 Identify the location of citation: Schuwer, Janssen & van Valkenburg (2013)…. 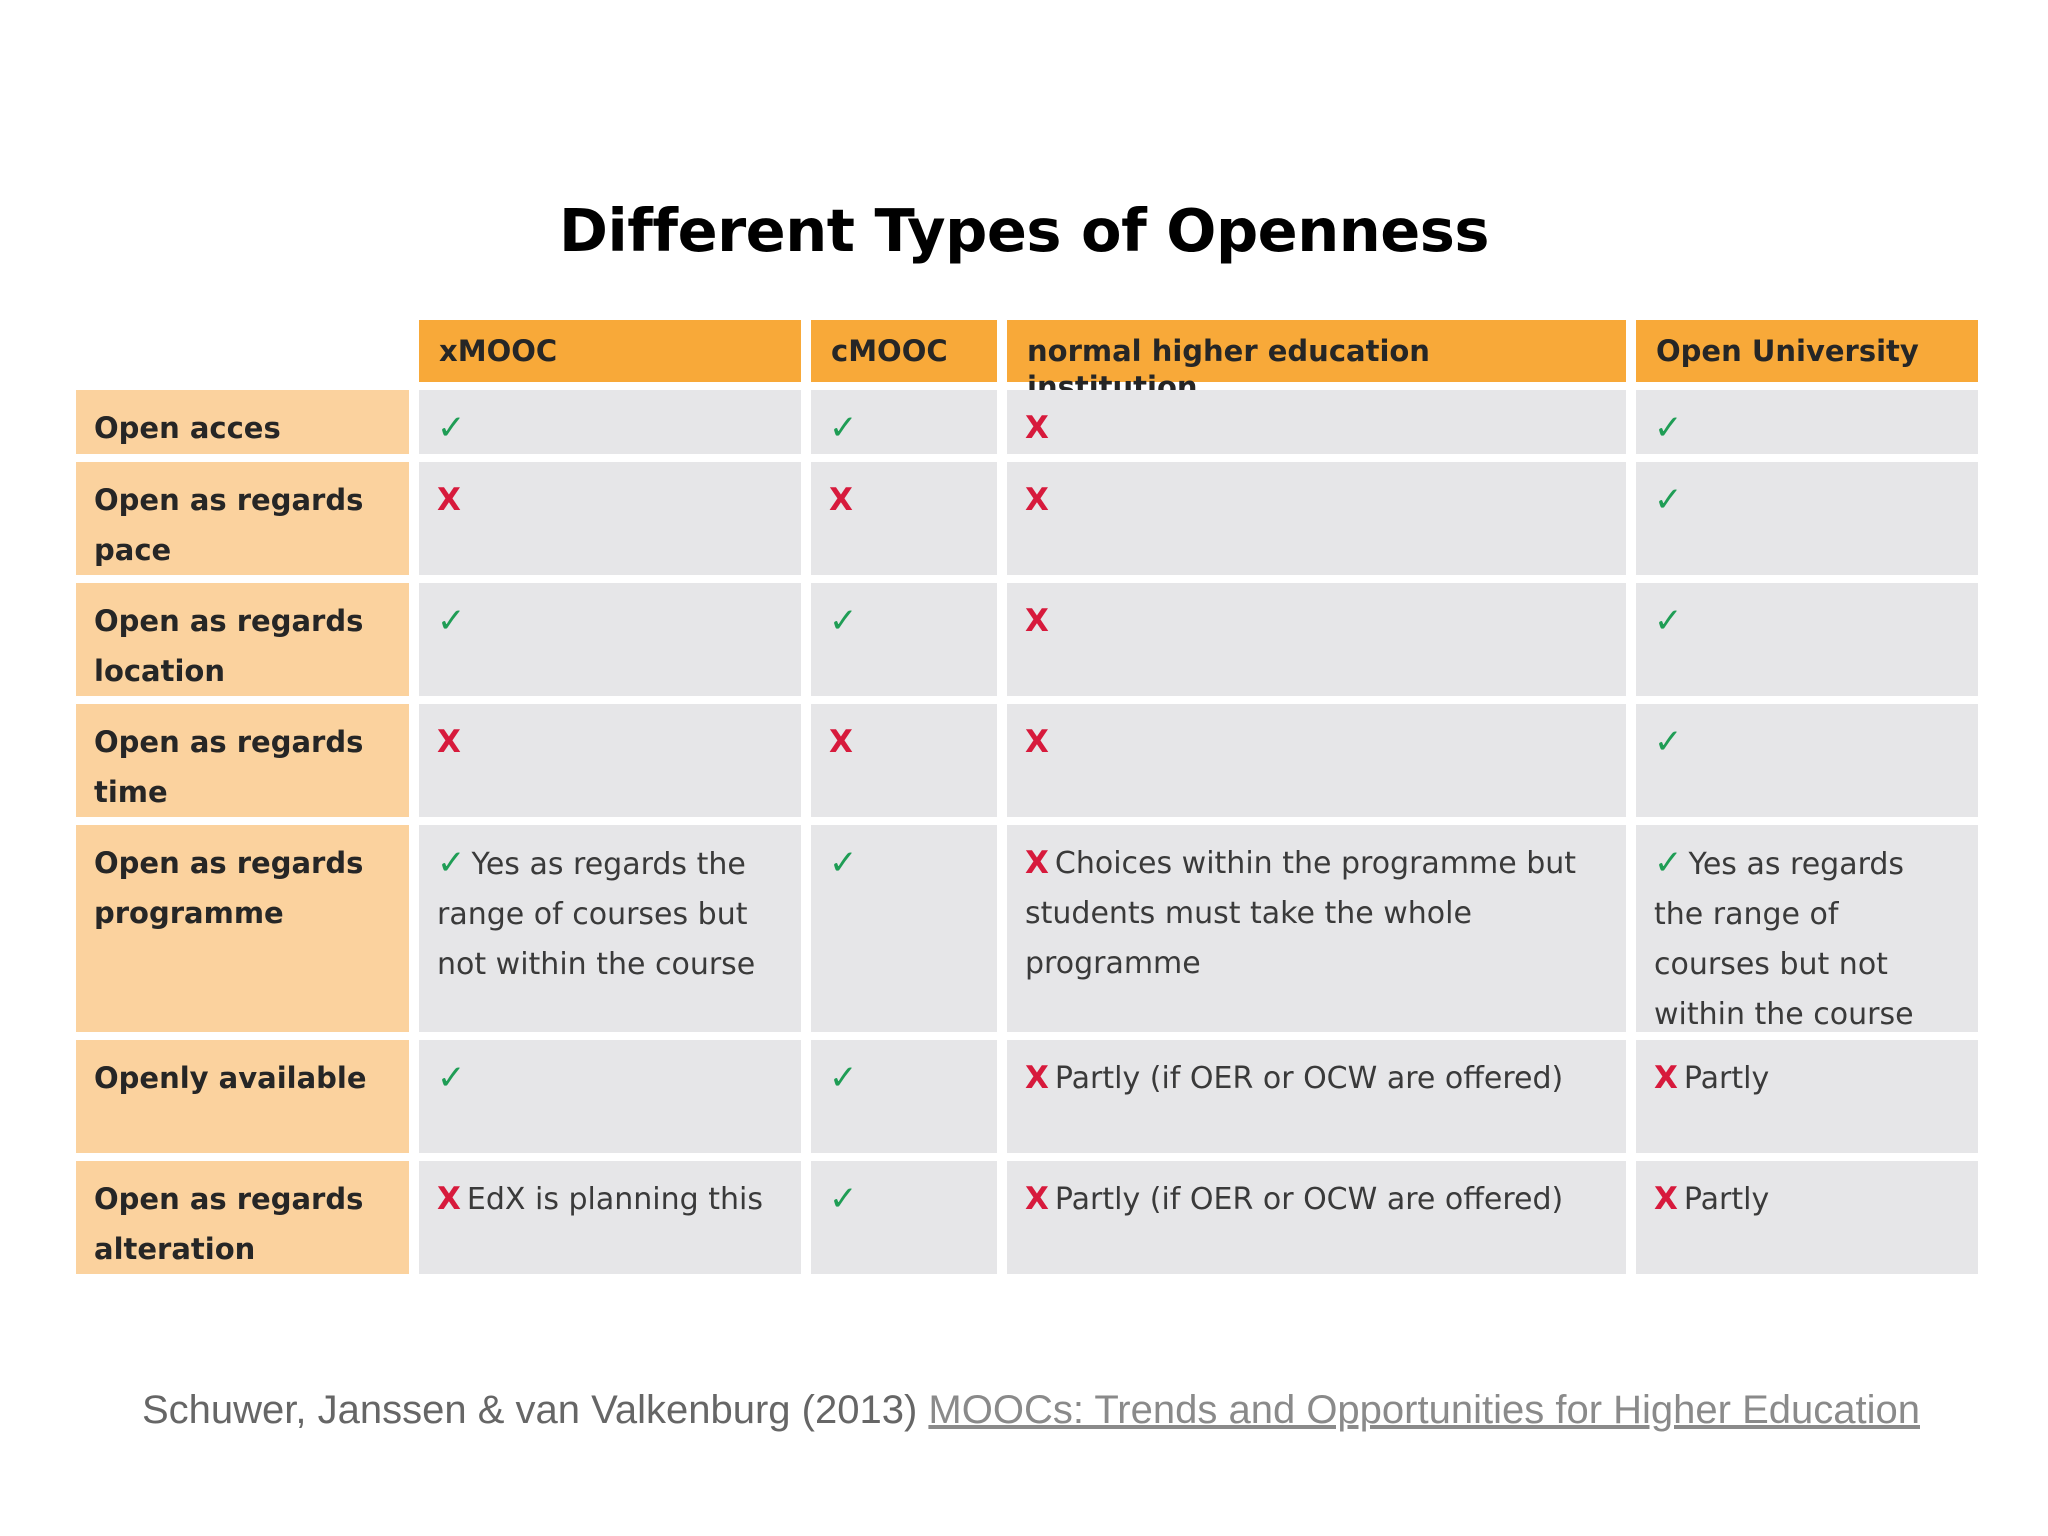
(1031, 1410).